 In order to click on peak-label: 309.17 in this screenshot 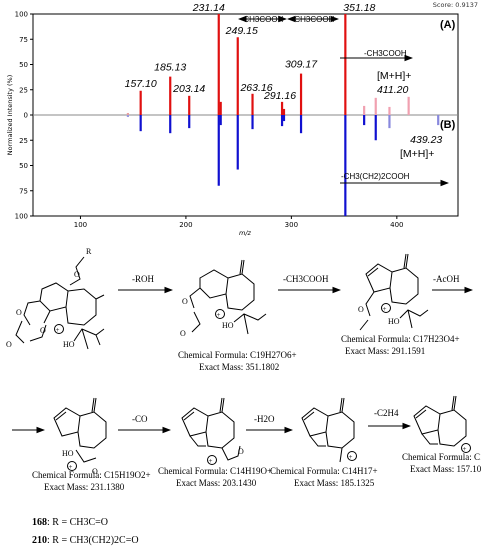, I will do `click(301, 65)`.